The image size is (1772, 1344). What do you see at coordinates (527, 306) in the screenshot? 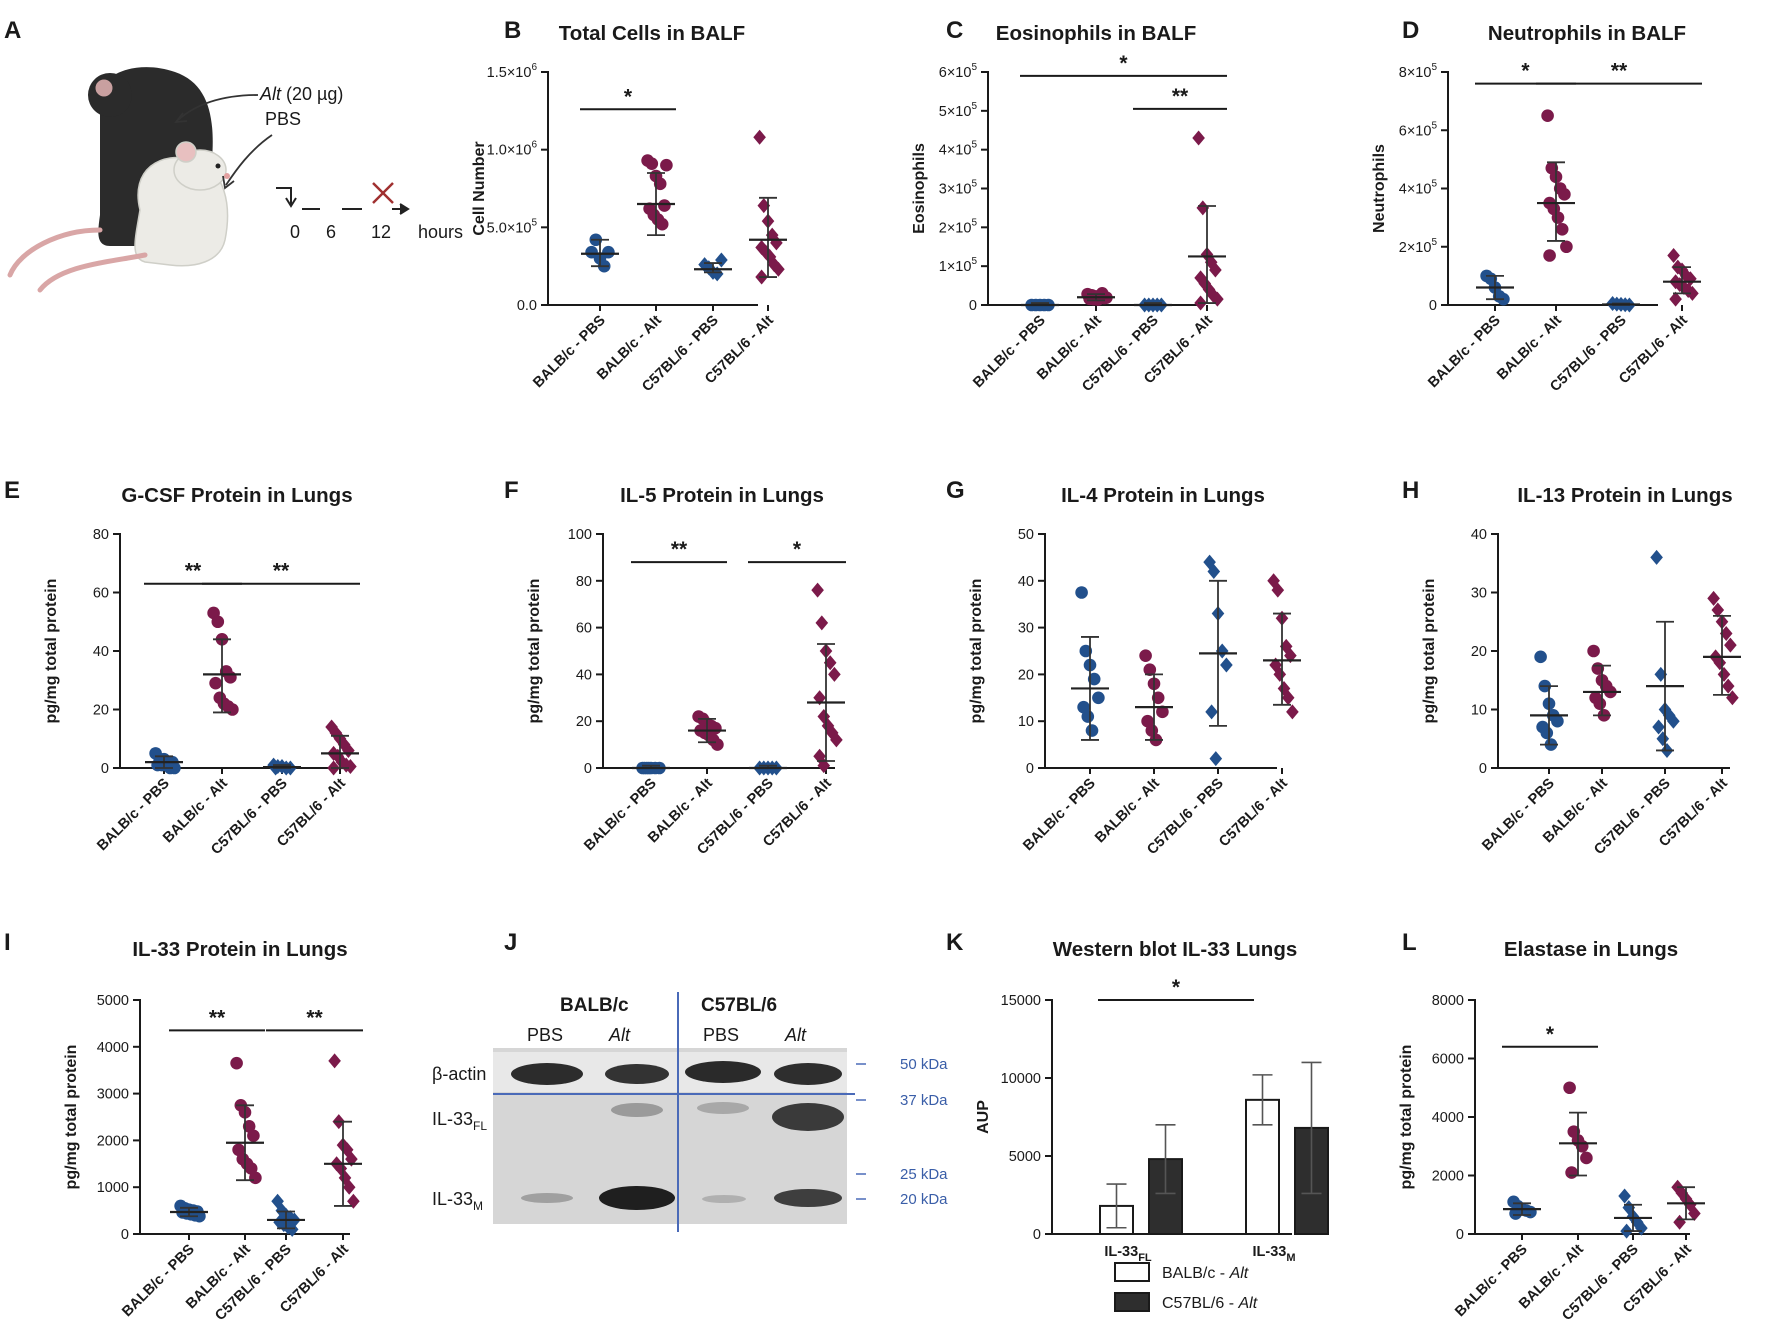
I see `y-tick-label: 0.0` at bounding box center [527, 306].